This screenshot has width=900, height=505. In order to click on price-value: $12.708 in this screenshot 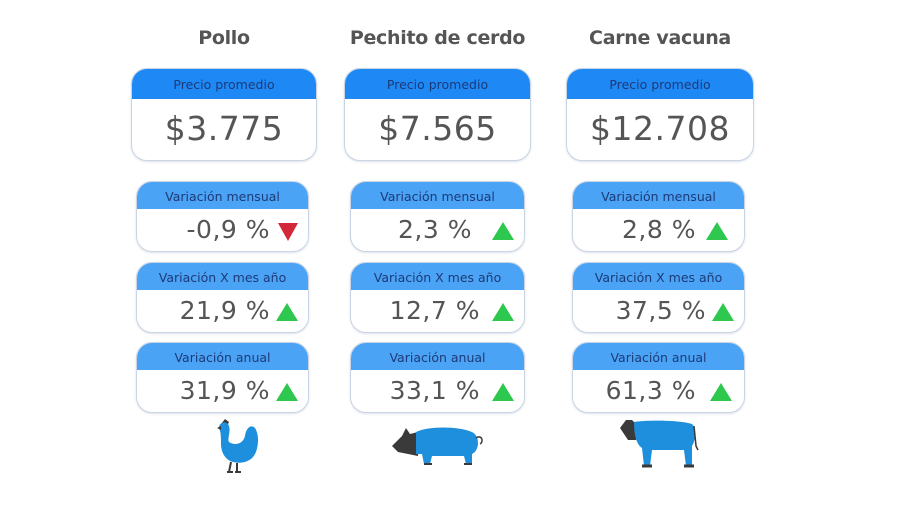, I will do `click(660, 128)`.